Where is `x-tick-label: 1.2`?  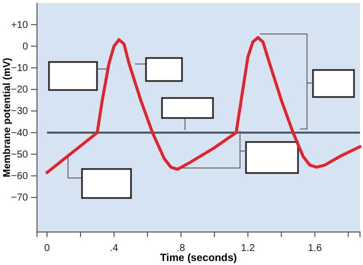 x-tick-label: 1.2 is located at coordinates (248, 248).